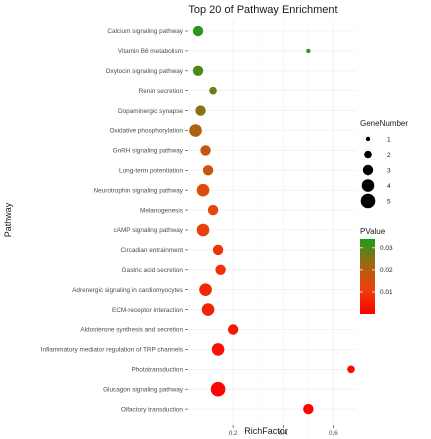  I want to click on colorbar-tick-label: 0.01, so click(386, 292).